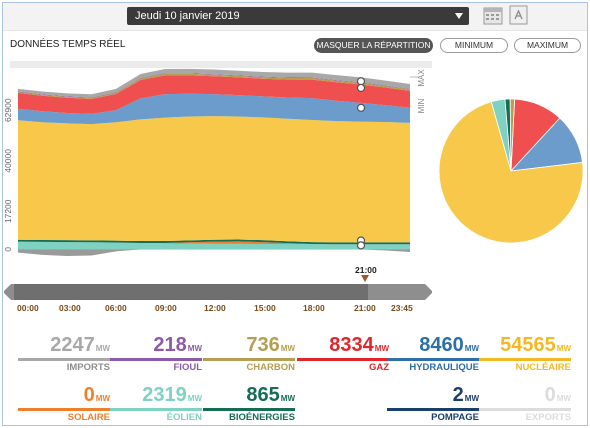  Describe the element at coordinates (444, 367) in the screenshot. I see `tile-label: HYDRAULIQUE` at that location.